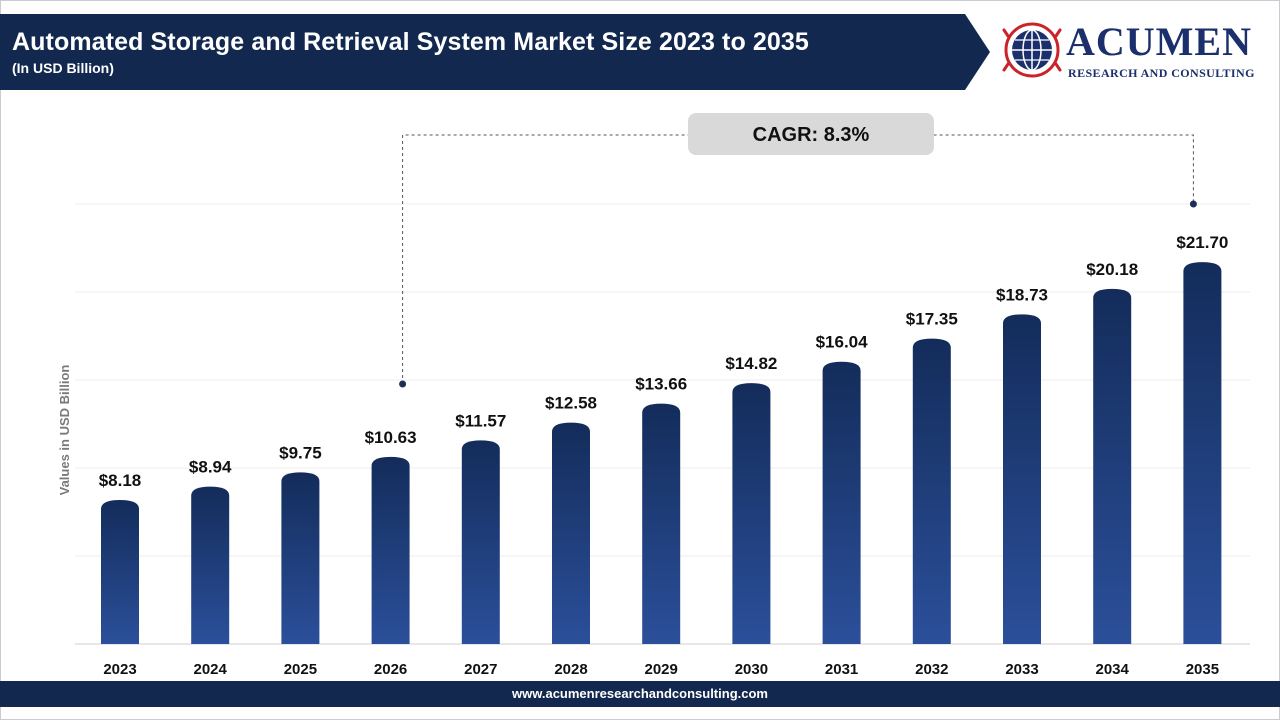  I want to click on brand-logo: ACUMEN RESEARCH AND CONSULTING, so click(1135, 51).